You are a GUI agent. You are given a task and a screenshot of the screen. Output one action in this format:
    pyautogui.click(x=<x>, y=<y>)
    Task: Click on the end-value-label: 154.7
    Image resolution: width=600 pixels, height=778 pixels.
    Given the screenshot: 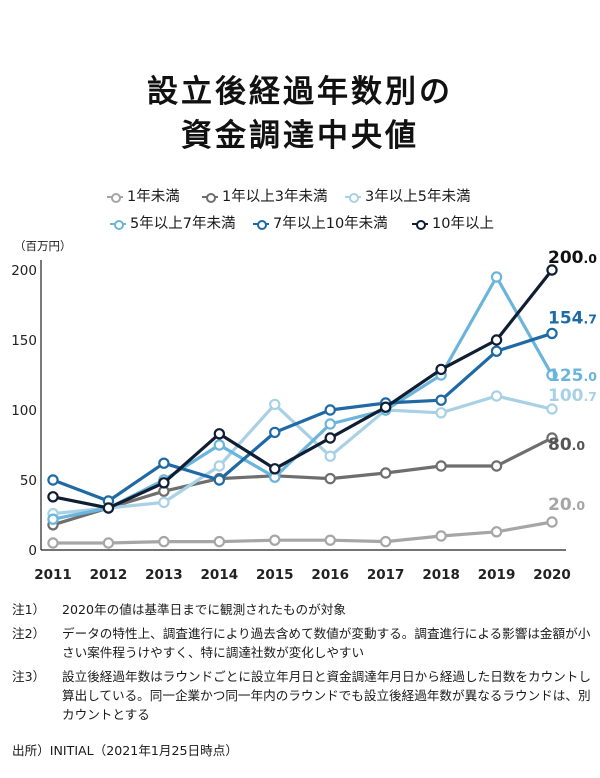 What is the action you would take?
    pyautogui.click(x=572, y=318)
    